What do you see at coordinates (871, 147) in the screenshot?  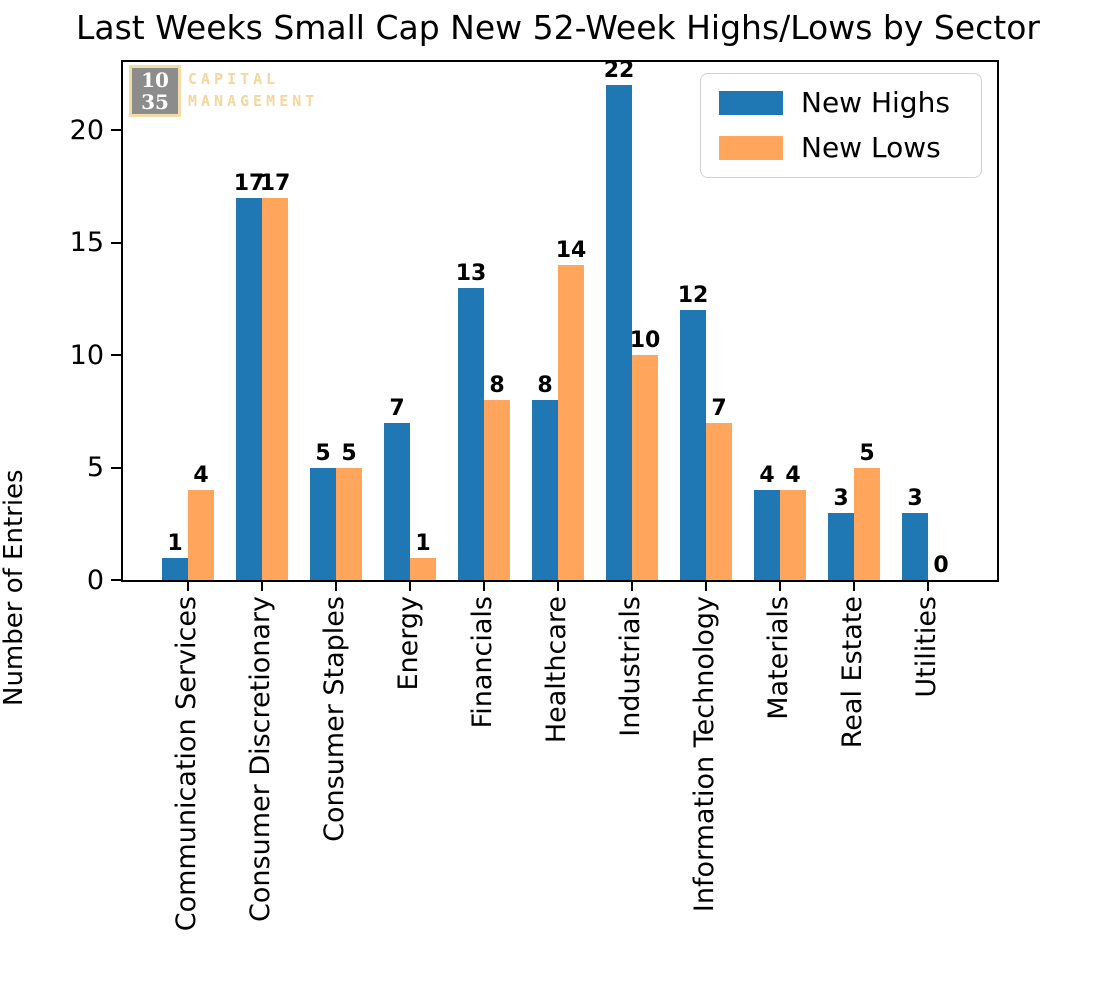 I see `legend-label-new-lows: New Lows` at bounding box center [871, 147].